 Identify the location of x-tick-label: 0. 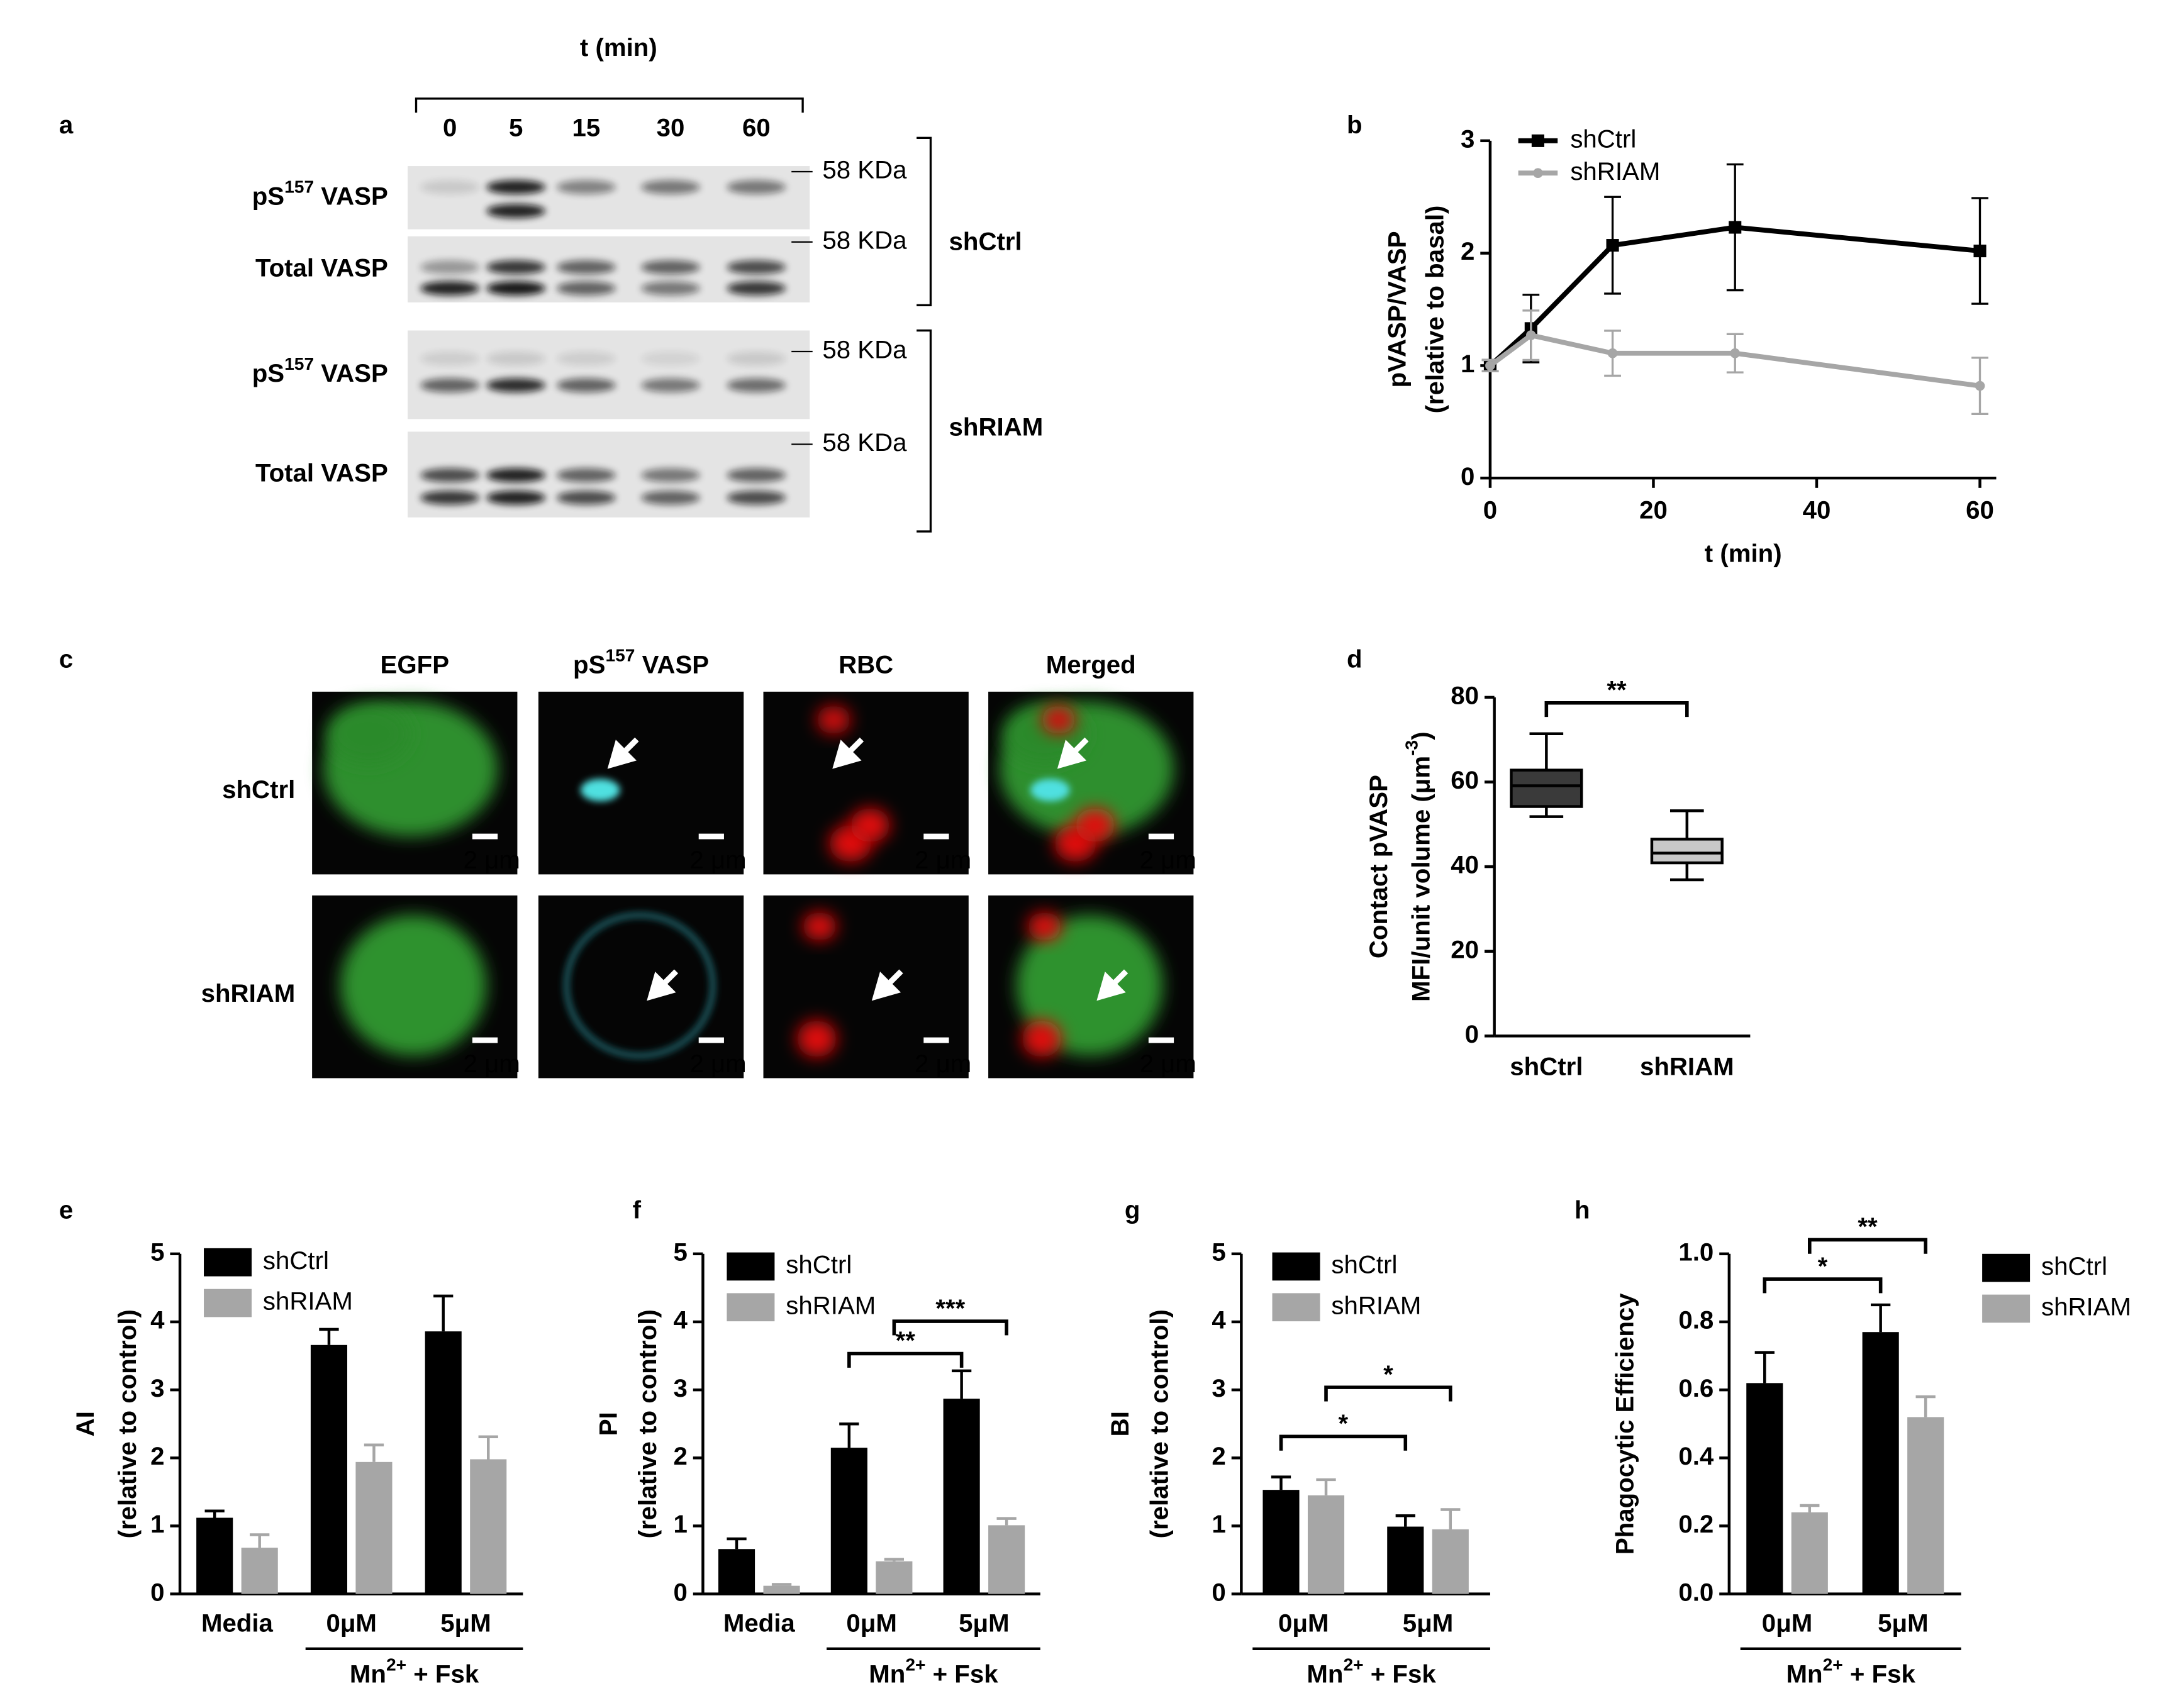
(1490, 510).